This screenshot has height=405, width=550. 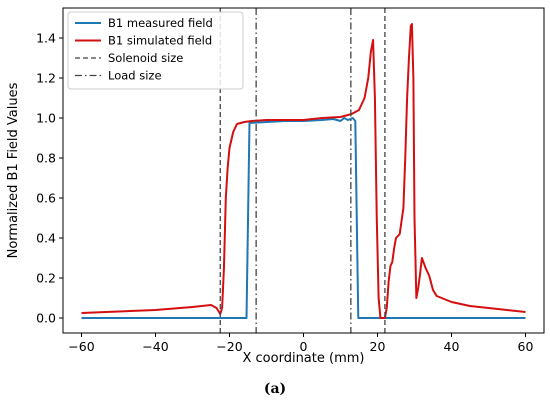 I want to click on x-axis: −60 −40 −20 0 20 40 60, so click(x=300, y=343).